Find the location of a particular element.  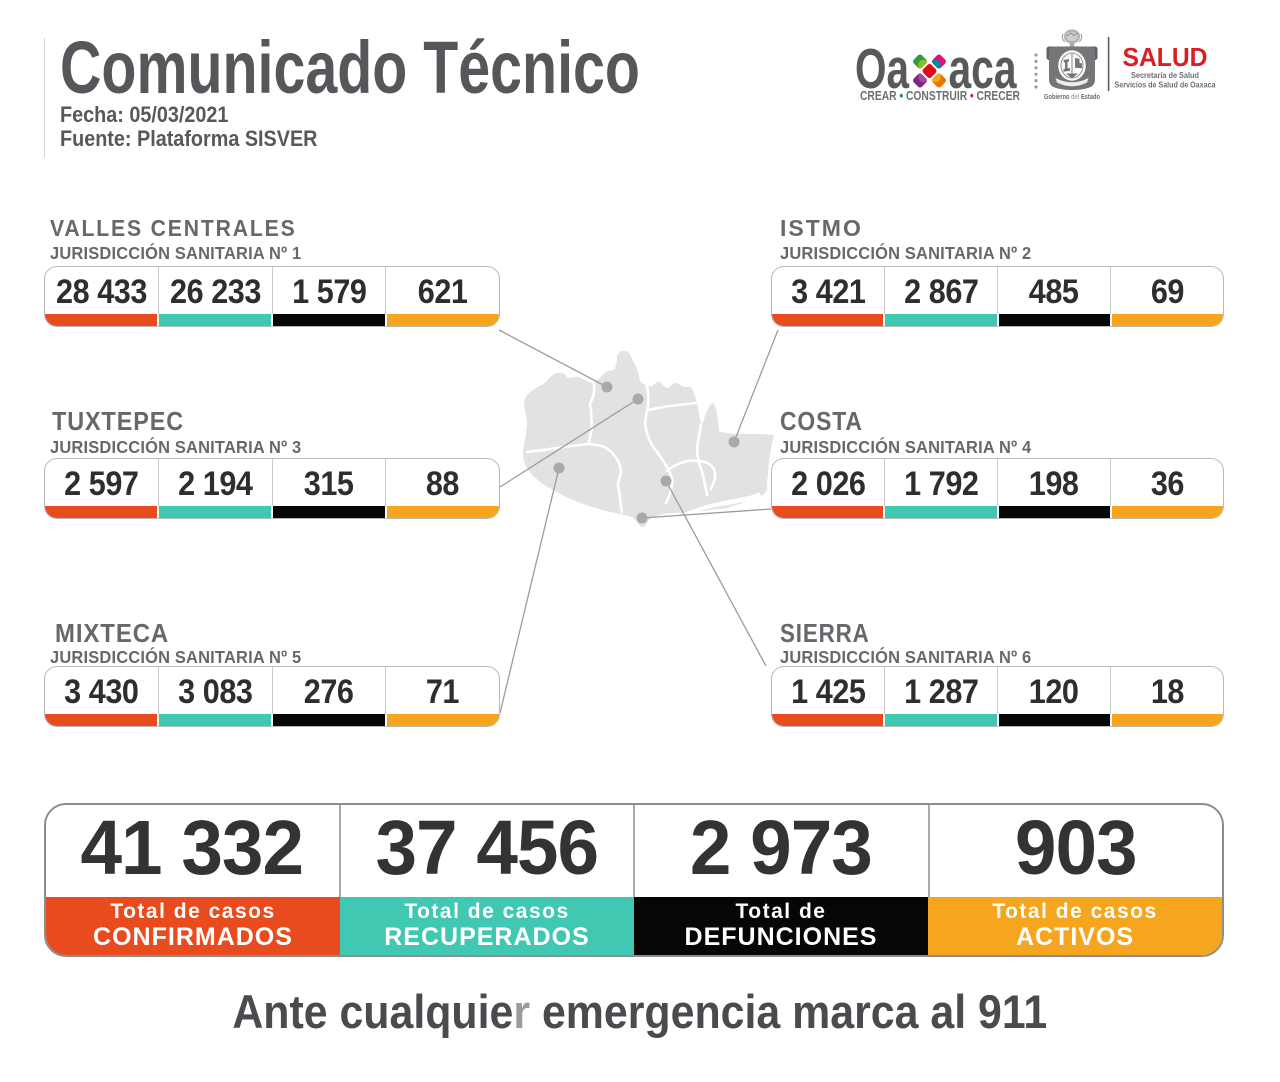

svg-text: SALUD is located at coordinates (1165, 57).